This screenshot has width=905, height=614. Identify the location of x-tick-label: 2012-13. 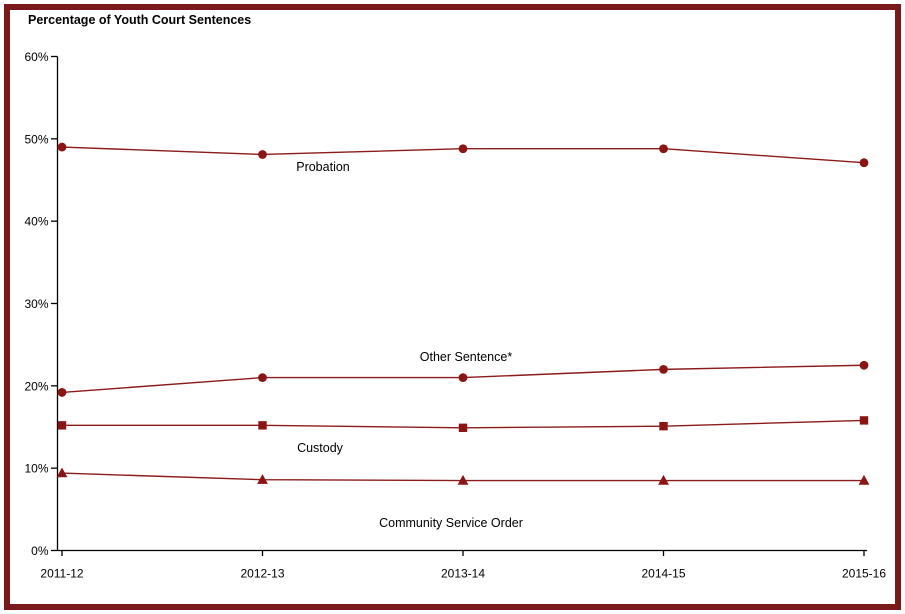
(262, 574).